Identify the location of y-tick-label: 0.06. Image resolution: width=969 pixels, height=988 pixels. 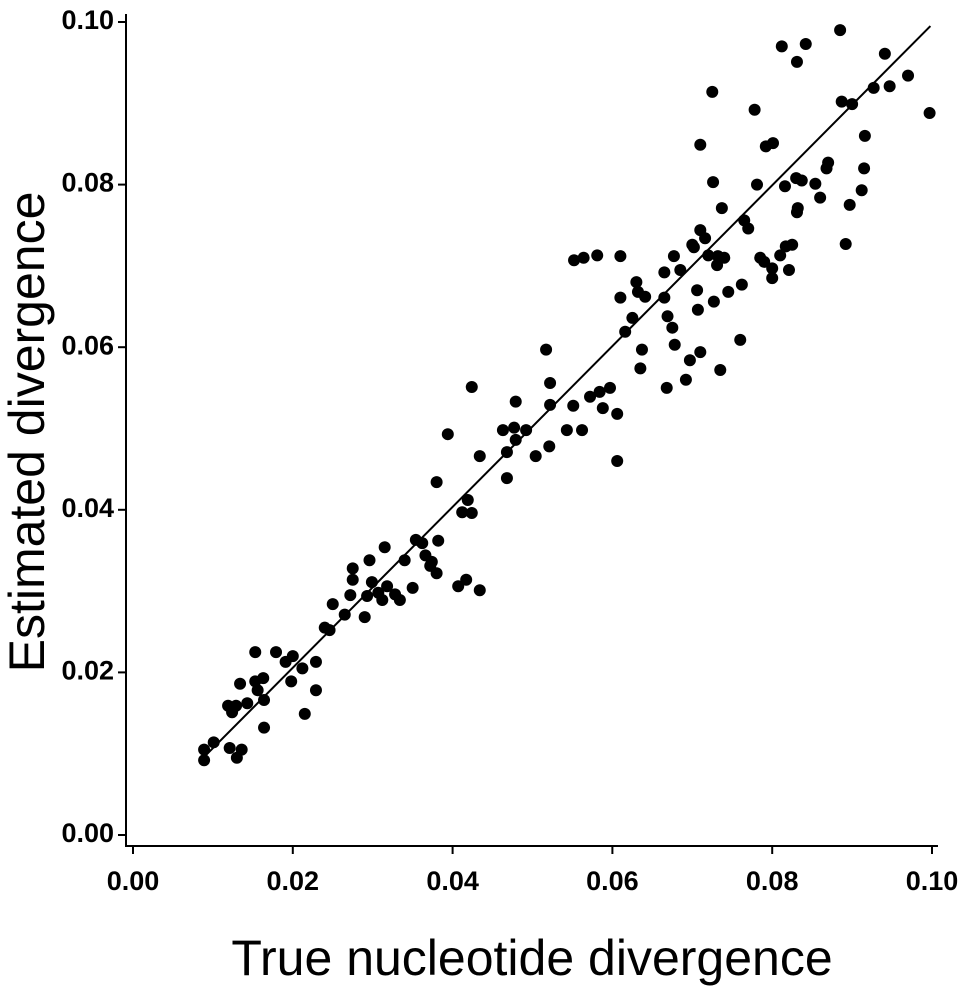
(87, 345).